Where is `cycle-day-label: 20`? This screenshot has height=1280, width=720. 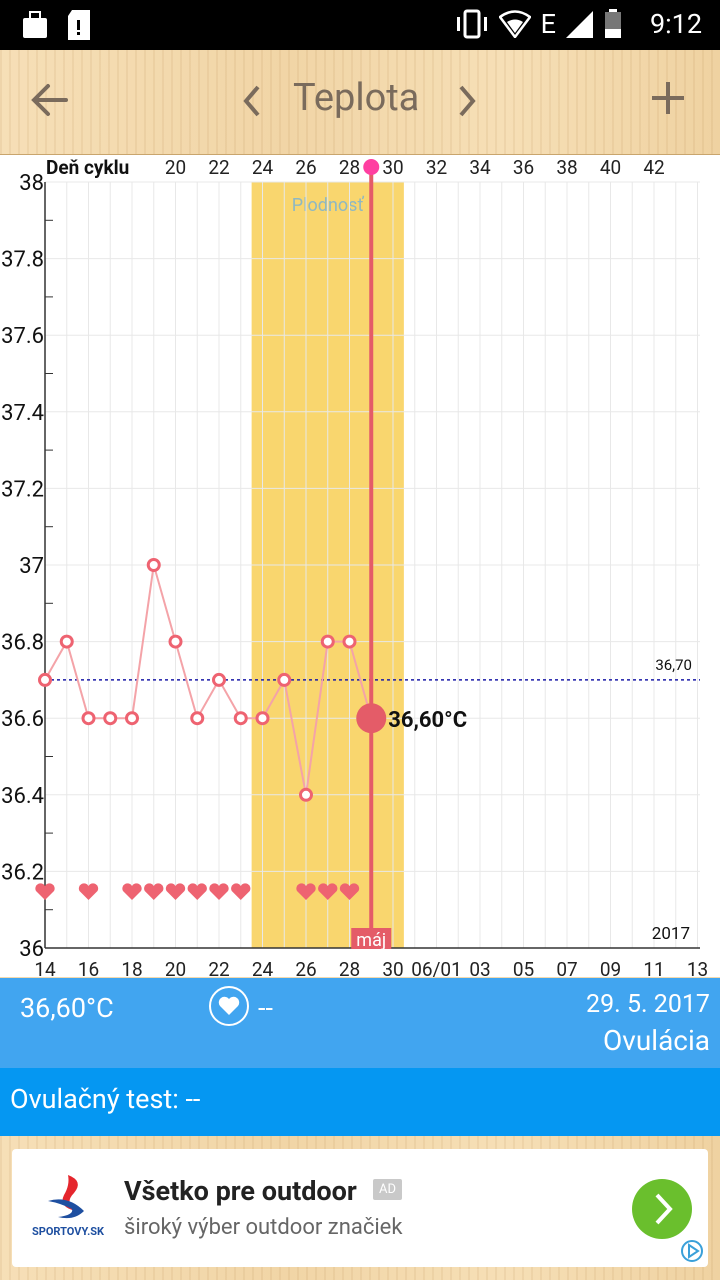 cycle-day-label: 20 is located at coordinates (175, 167).